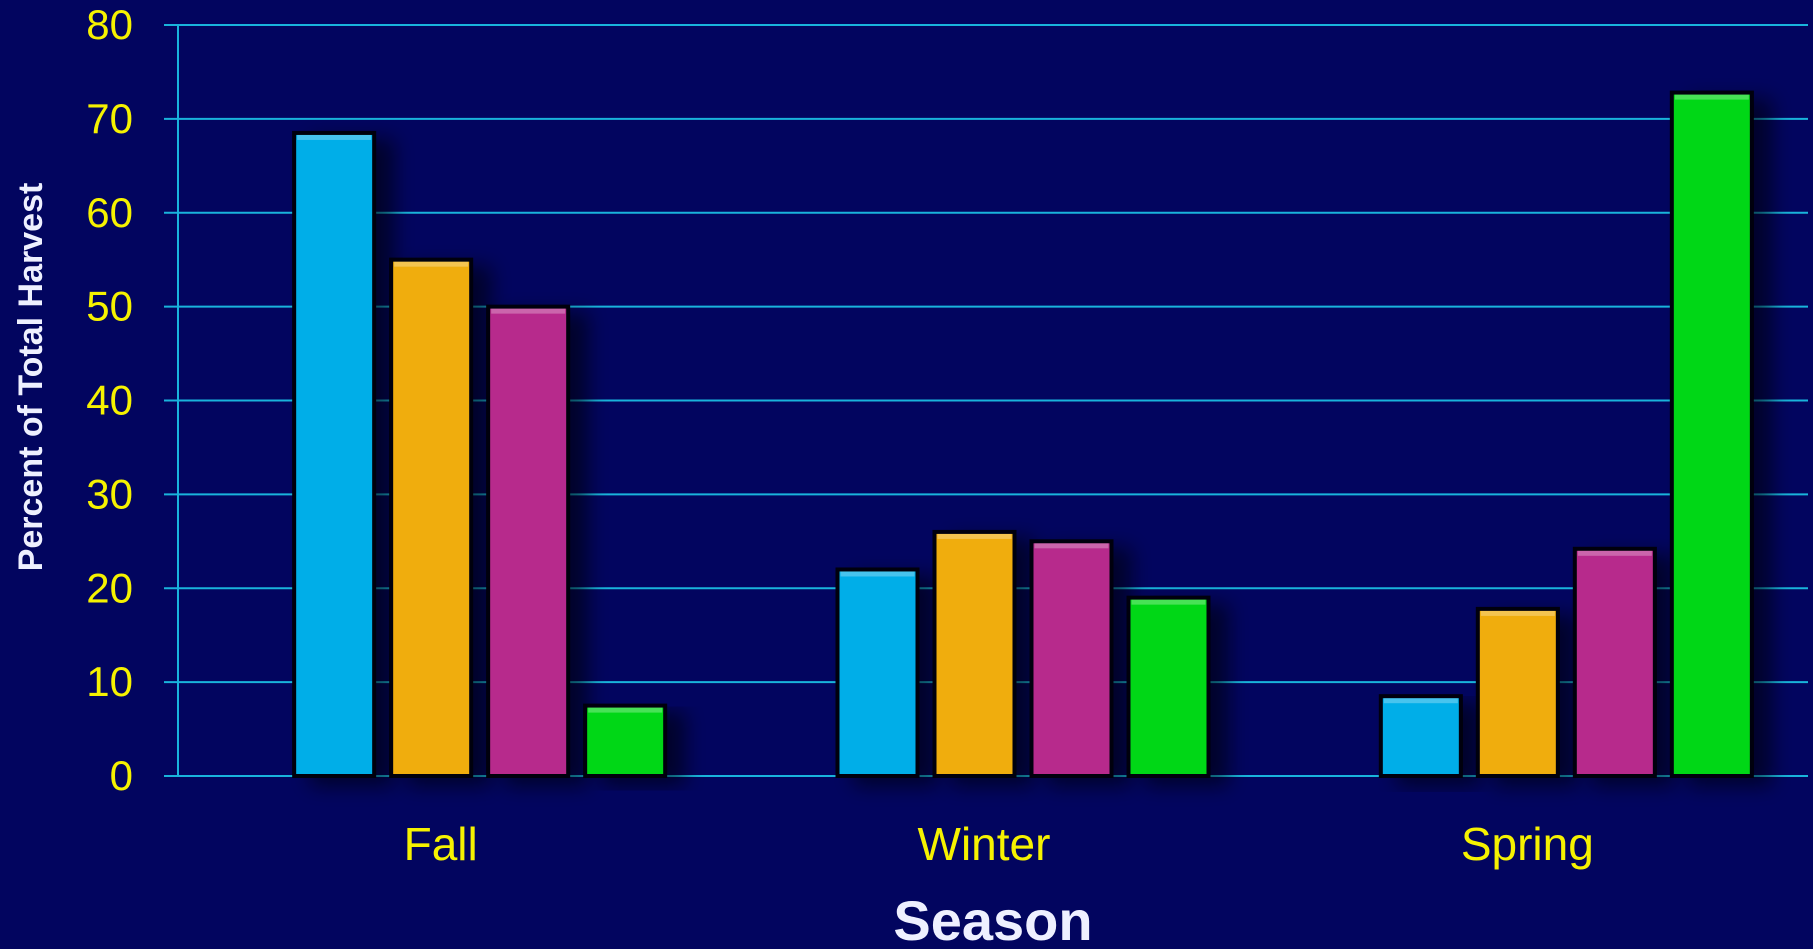 This screenshot has width=1813, height=949. I want to click on y-axis-title: Percent of Total Harvest, so click(31, 377).